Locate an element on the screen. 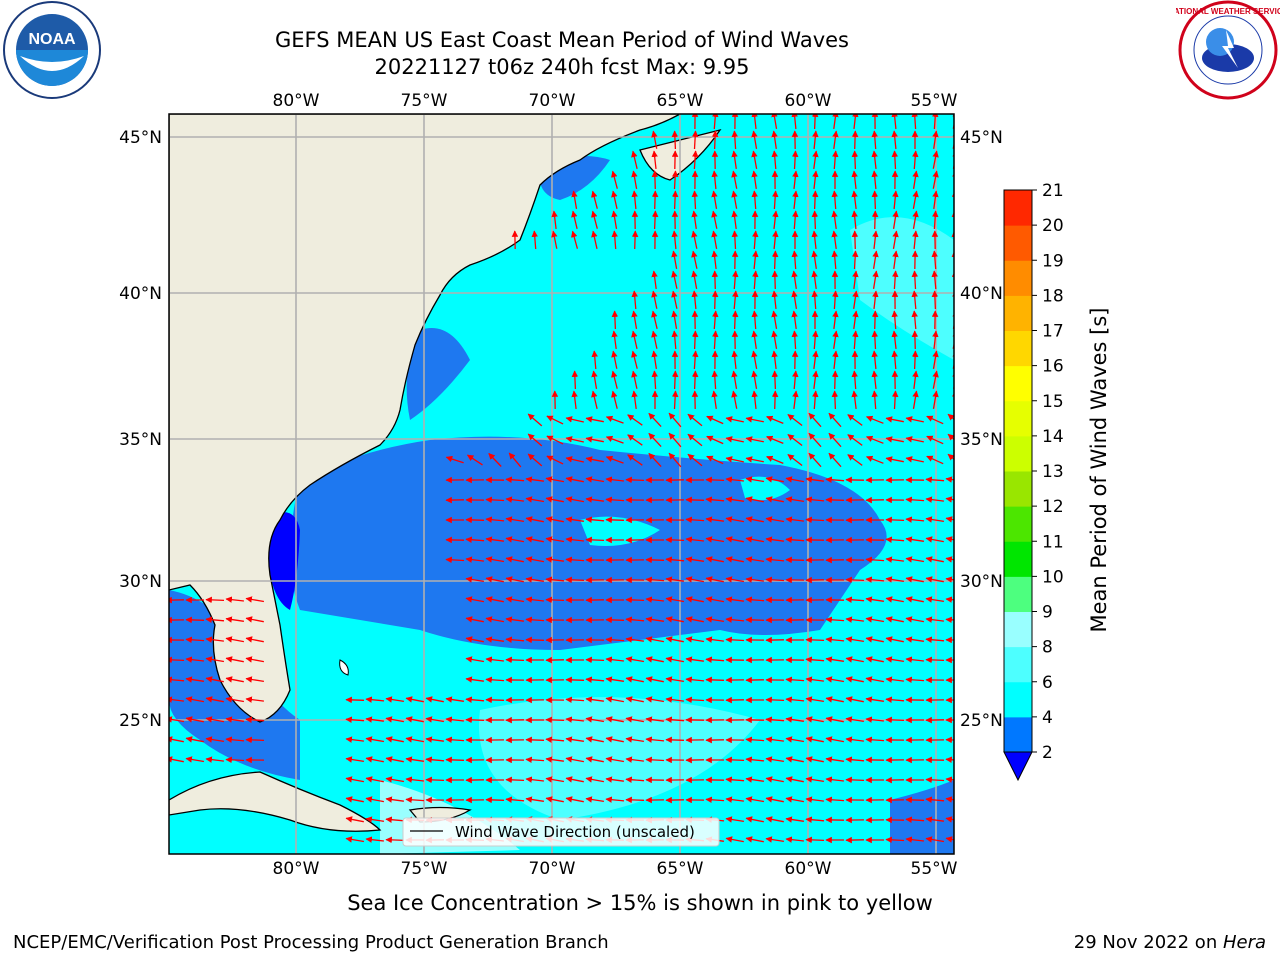 Image resolution: width=1280 pixels, height=960 pixels. lat-label: 25°N is located at coordinates (140, 721).